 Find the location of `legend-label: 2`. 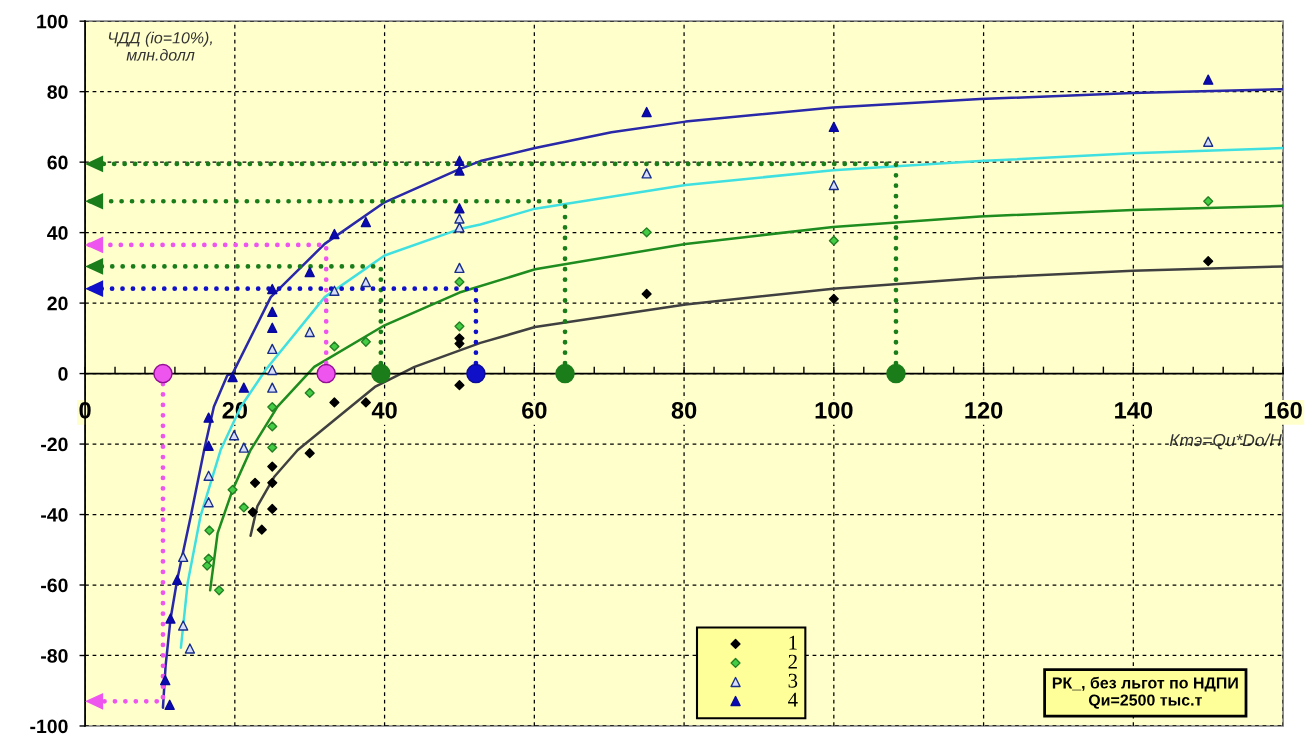

legend-label: 2 is located at coordinates (792, 661).